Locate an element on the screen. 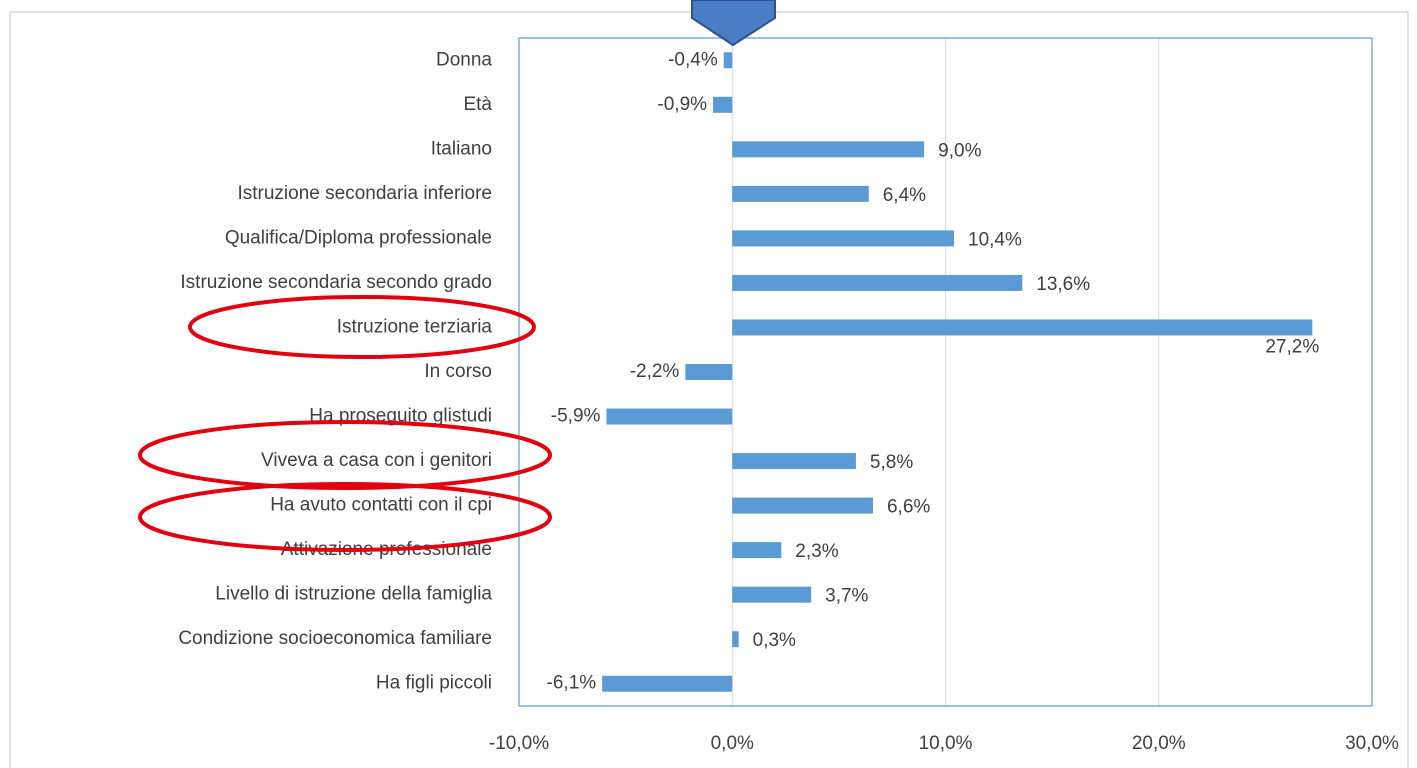 The height and width of the screenshot is (768, 1417). y-tick-label: Ha figli piccoli is located at coordinates (434, 683).